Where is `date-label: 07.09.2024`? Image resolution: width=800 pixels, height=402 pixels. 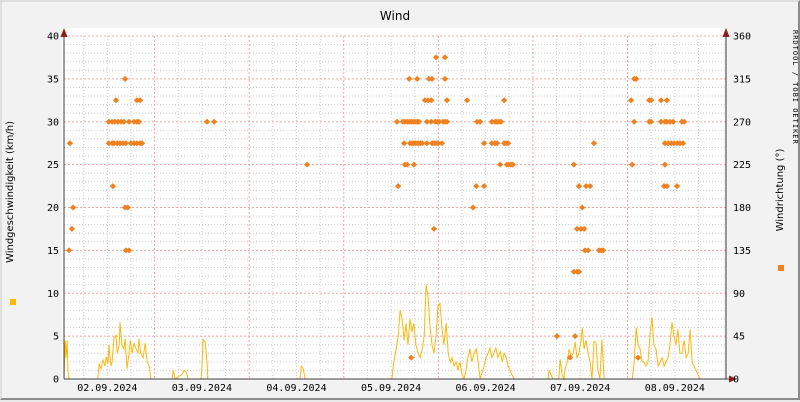 date-label: 07.09.2024 is located at coordinates (580, 388).